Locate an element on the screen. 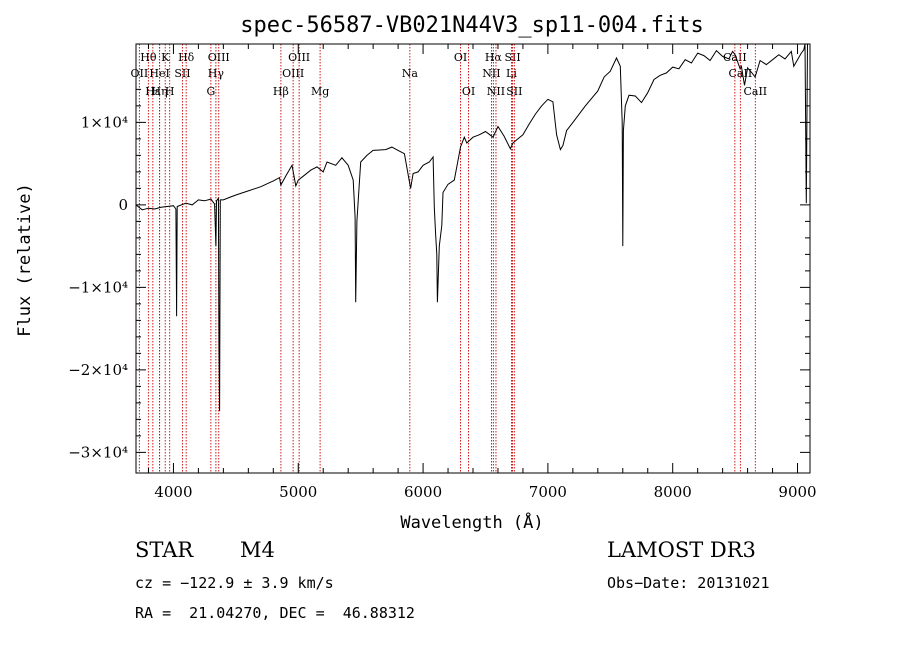 The image size is (900, 649). coordinates-text: RA = 21.04270, DEC = 46.88312 is located at coordinates (275, 613).